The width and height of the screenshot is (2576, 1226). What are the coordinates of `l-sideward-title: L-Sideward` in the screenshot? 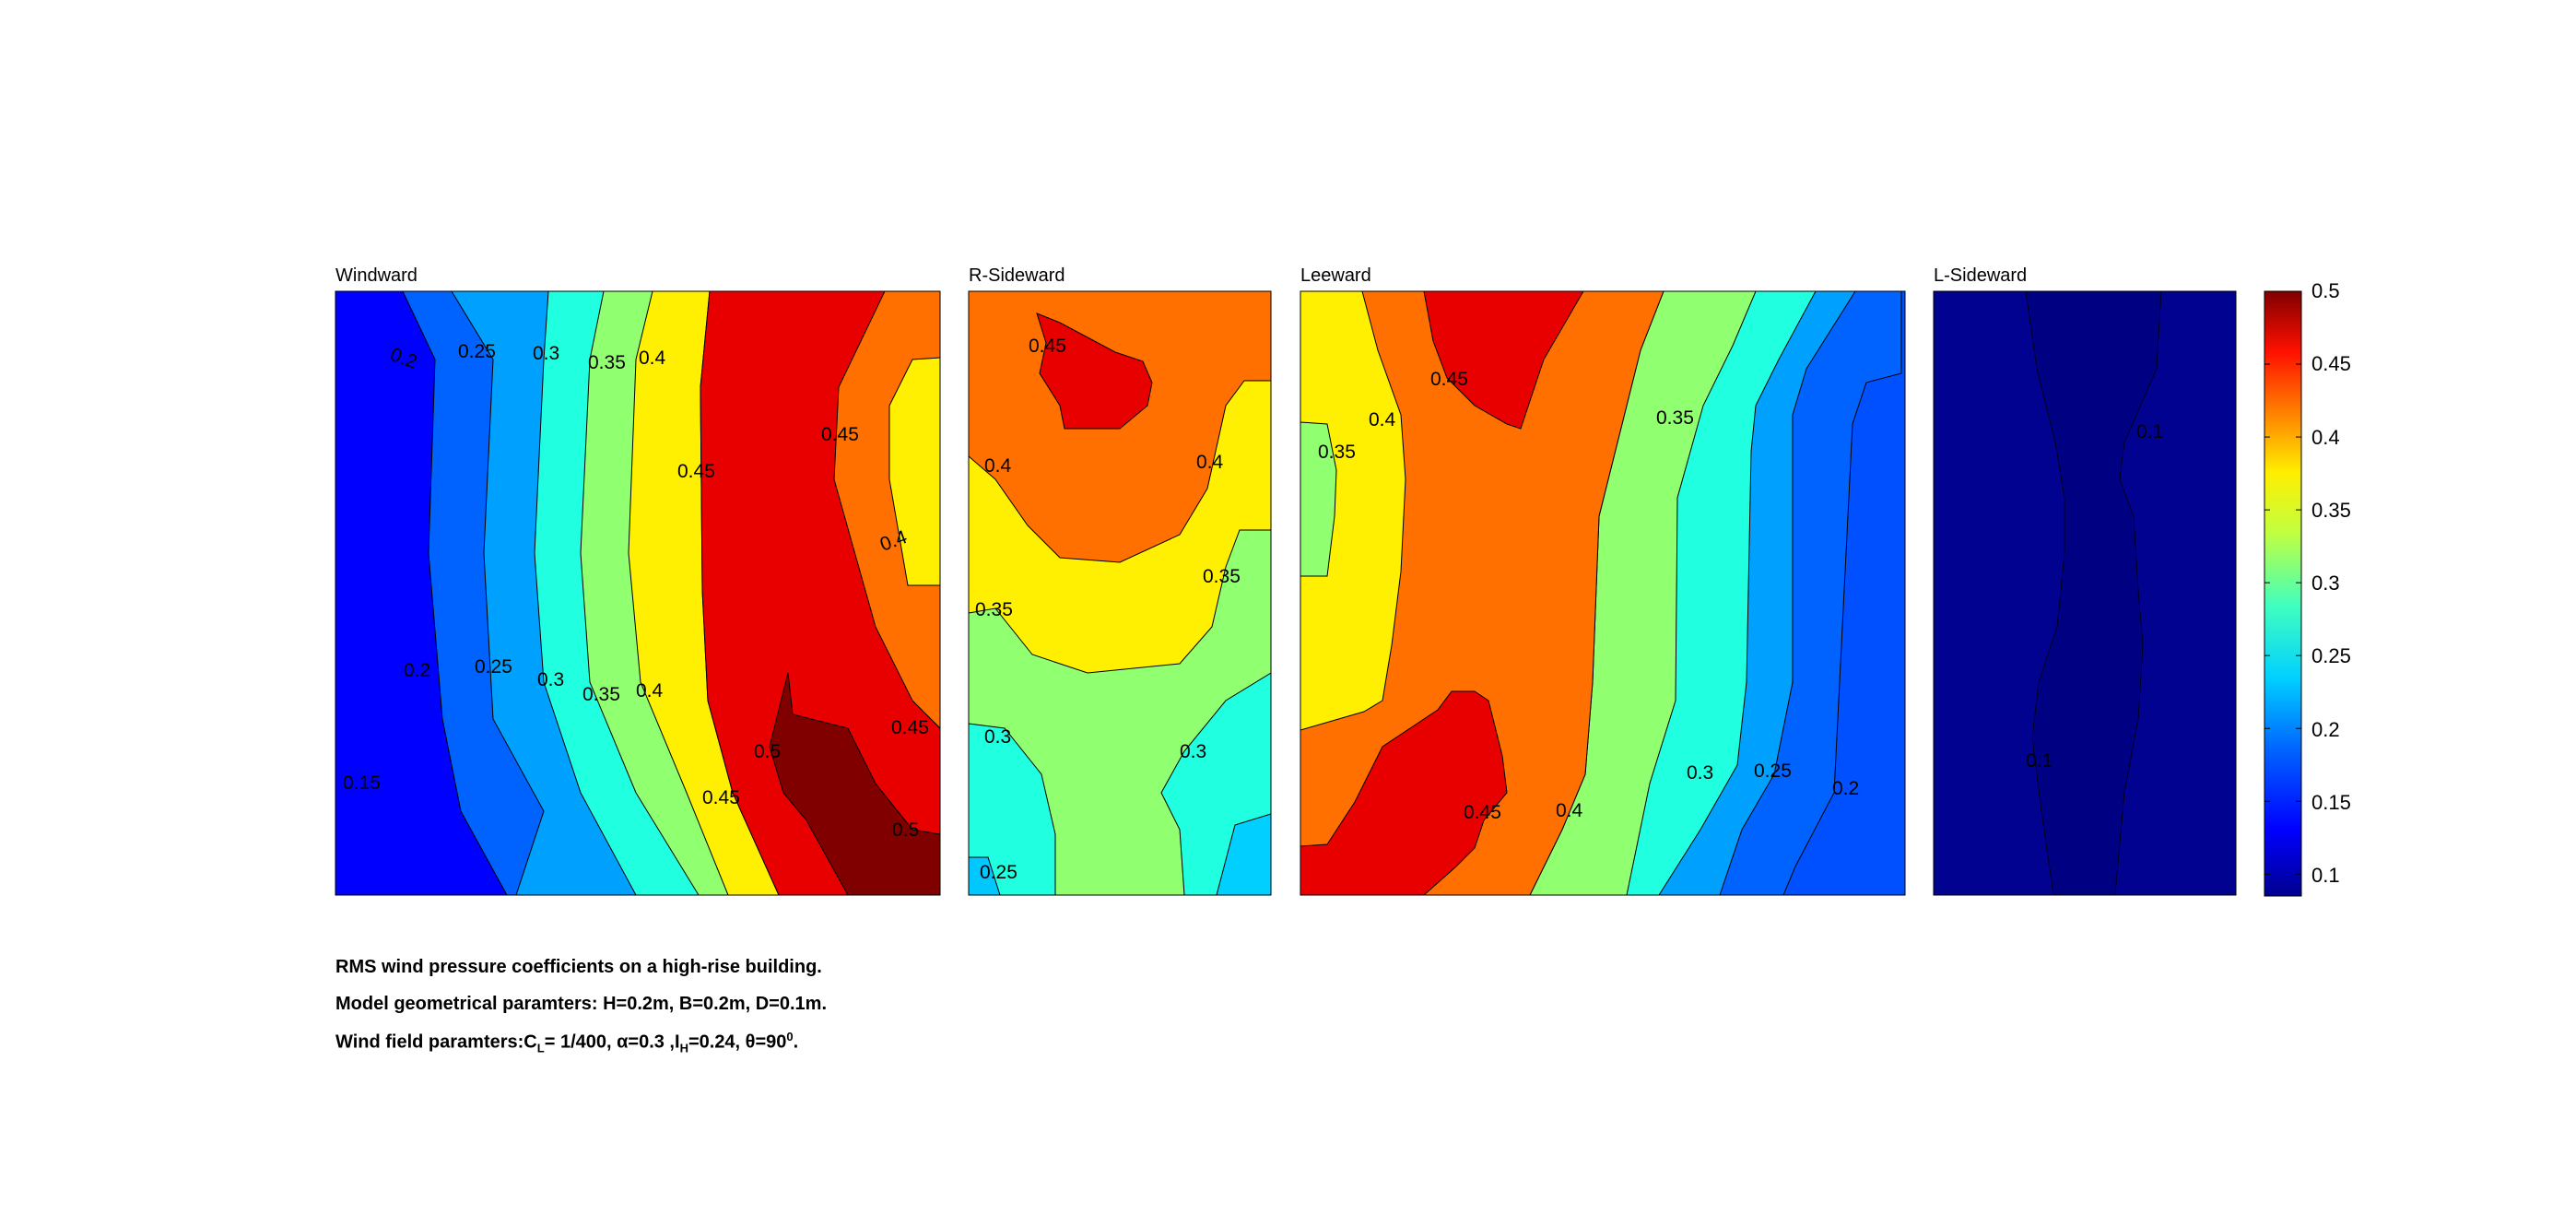 It's located at (1981, 275).